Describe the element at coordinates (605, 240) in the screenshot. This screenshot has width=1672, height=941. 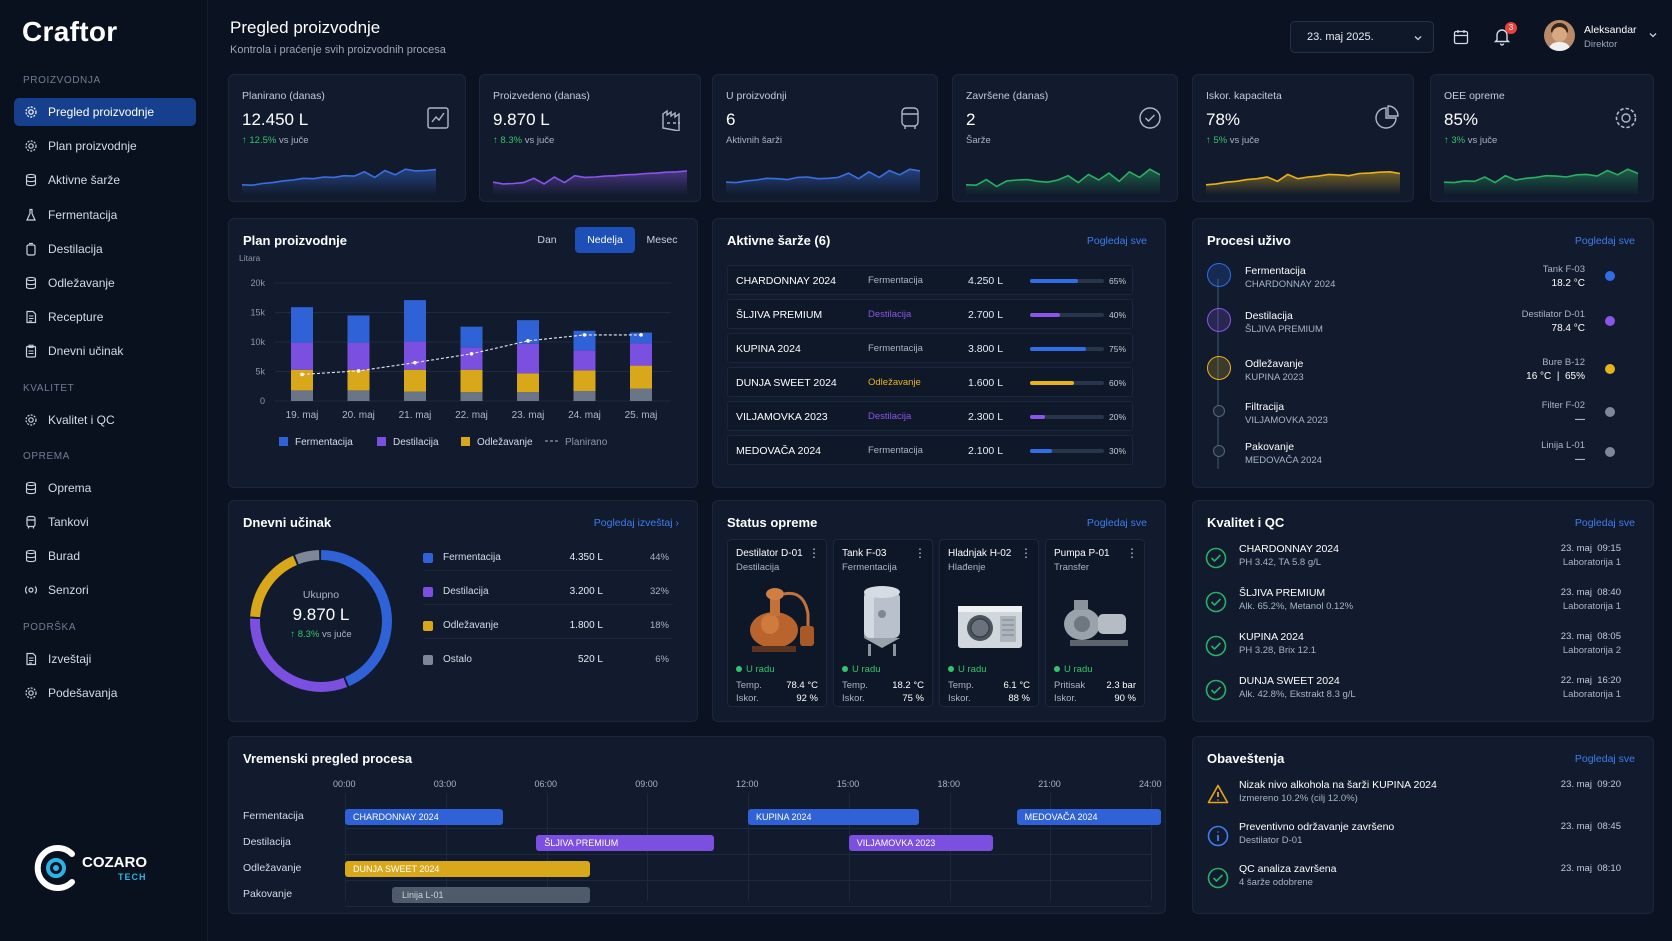
I see `toggle-week: Nedelja` at that location.